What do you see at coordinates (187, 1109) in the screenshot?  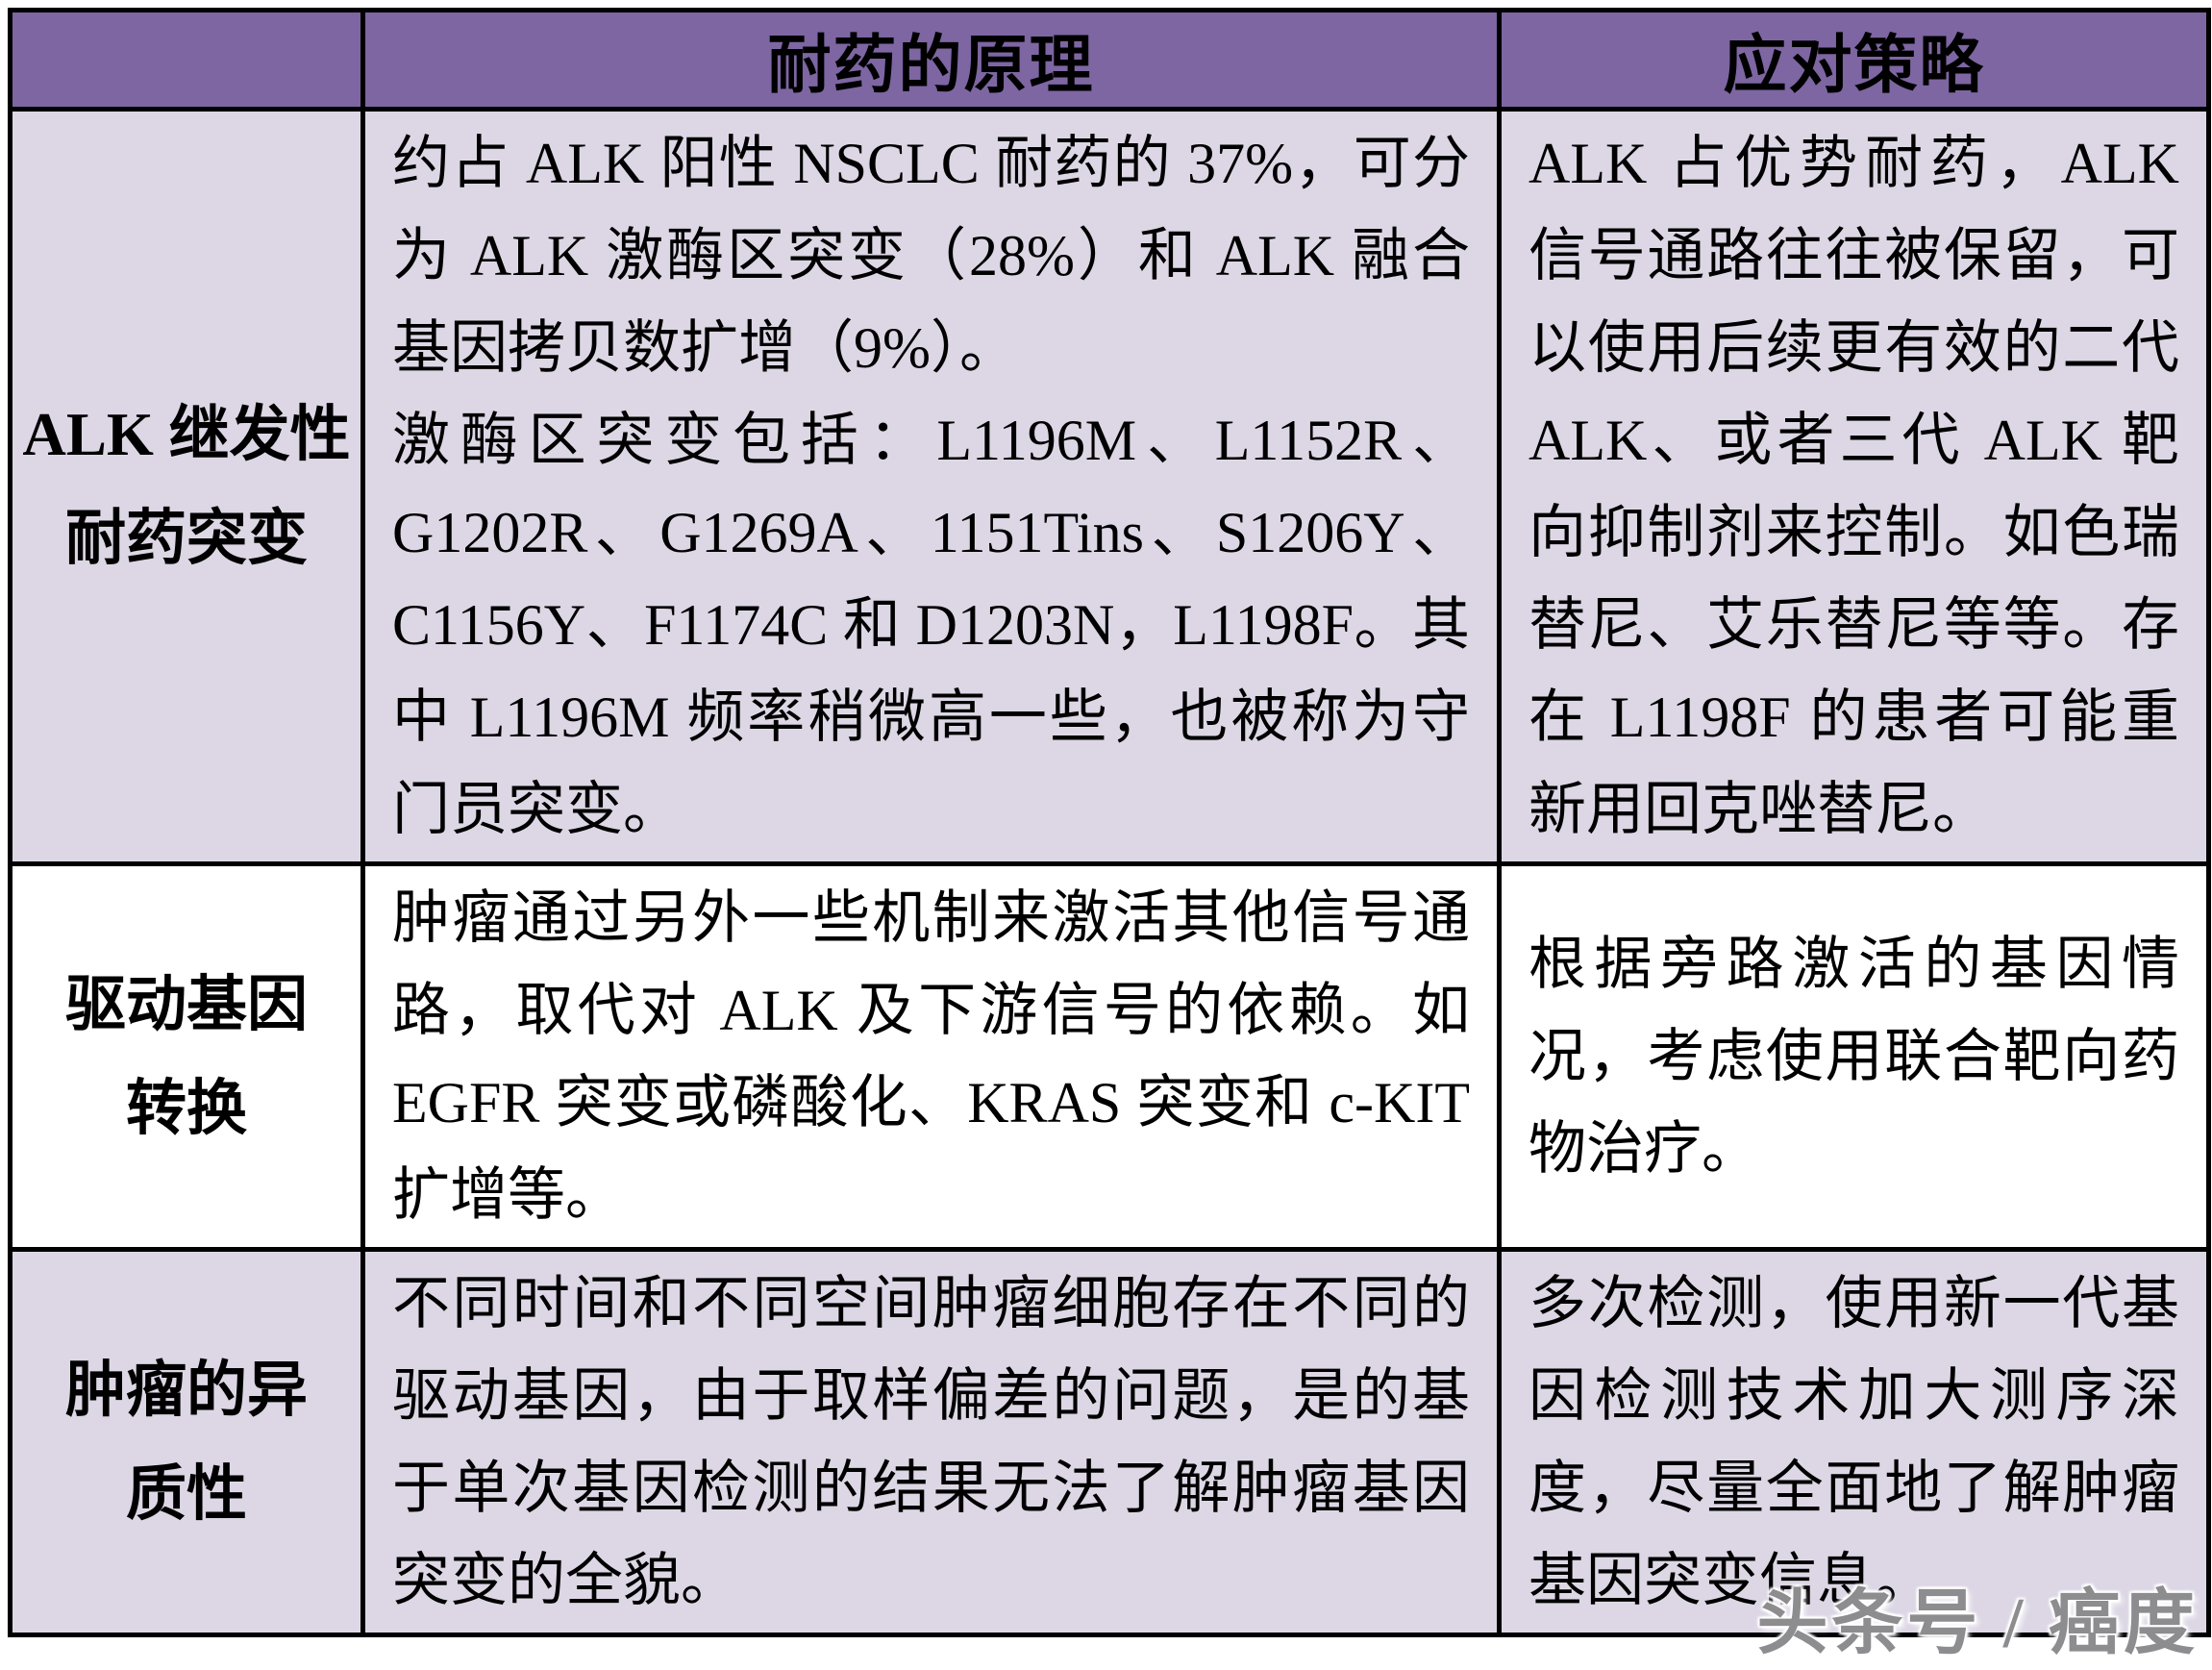 I see `row-label-line: 转换` at bounding box center [187, 1109].